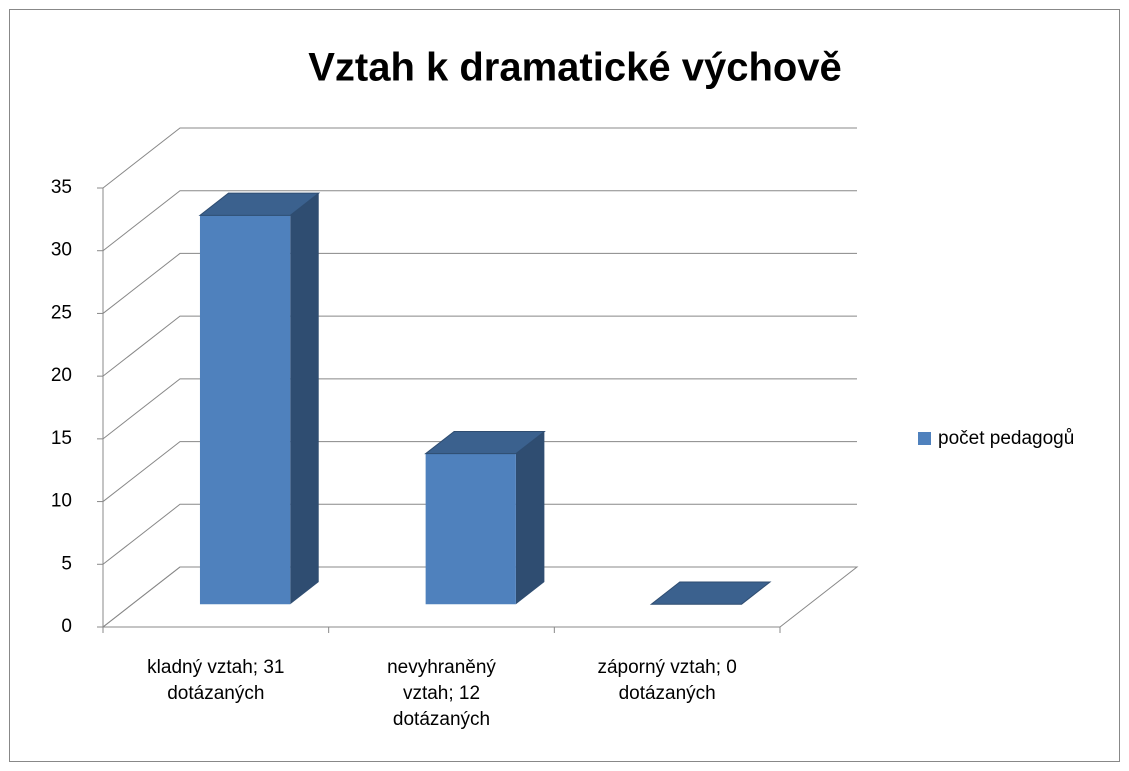 The image size is (1129, 771). What do you see at coordinates (66, 626) in the screenshot?
I see `y-tick-label: 0` at bounding box center [66, 626].